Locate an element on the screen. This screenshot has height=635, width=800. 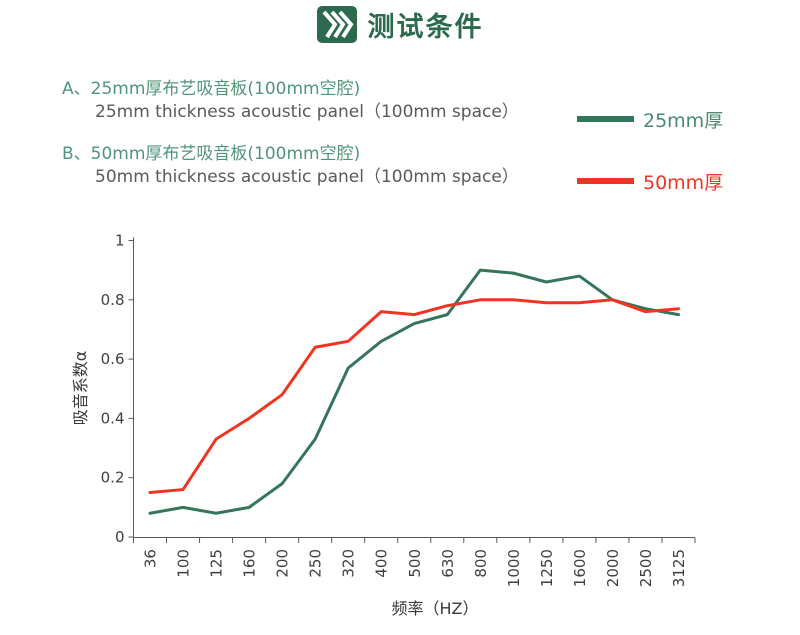
svg-text: 频率（HZ） is located at coordinates (435, 608).